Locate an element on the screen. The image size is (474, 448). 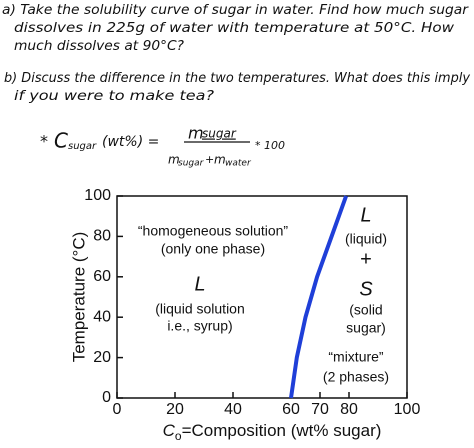
x-tick-label: 80 is located at coordinates (349, 409).